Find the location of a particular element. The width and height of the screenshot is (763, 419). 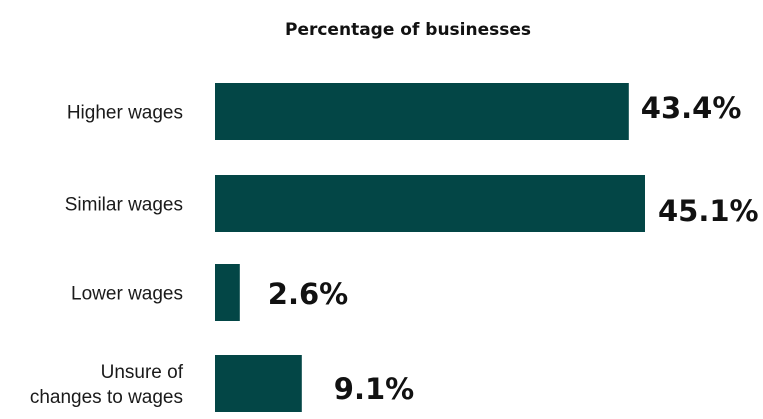

category-label-3-line-1: changes to wages is located at coordinates (106, 397).